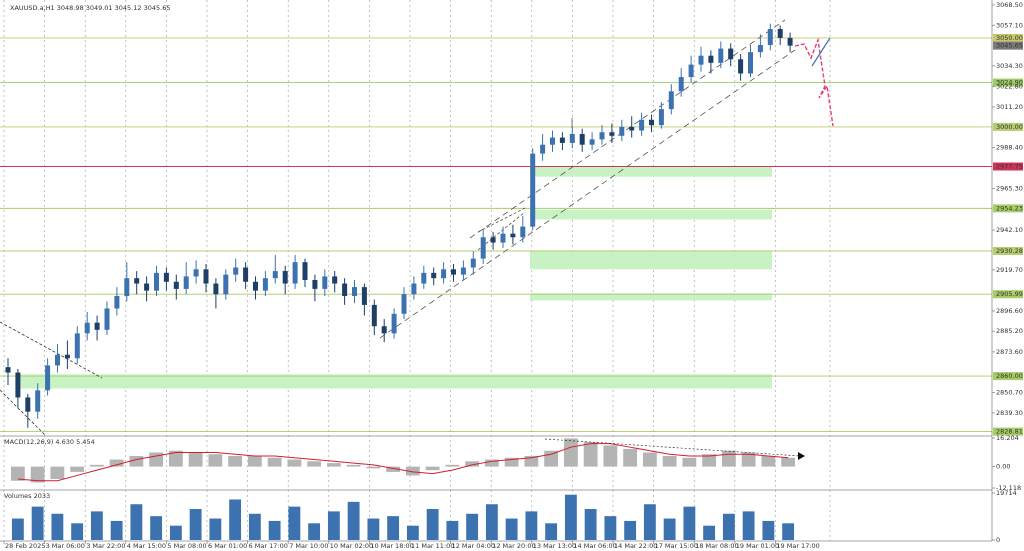  Describe the element at coordinates (1009, 208) in the screenshot. I see `level-label: 2954.23` at that location.